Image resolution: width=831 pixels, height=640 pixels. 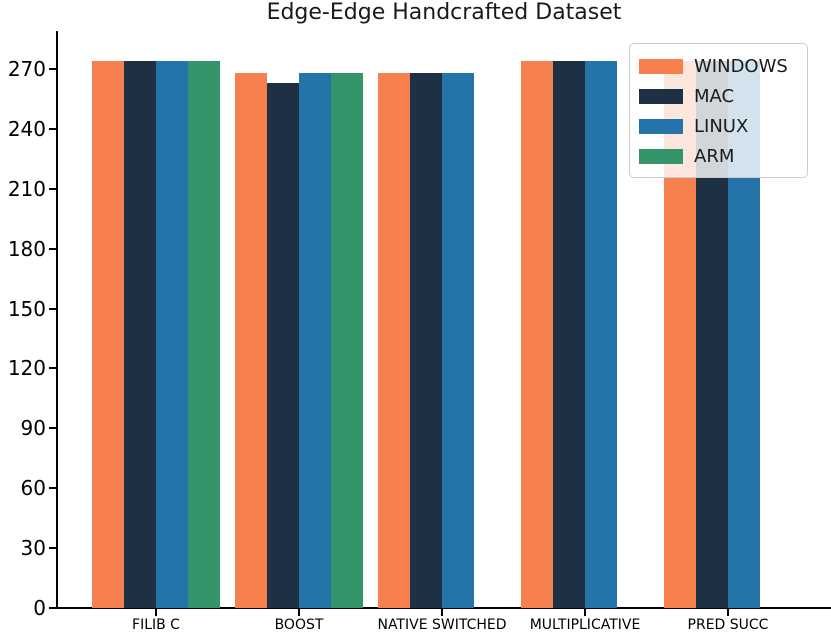 What do you see at coordinates (26, 368) in the screenshot?
I see `y-tick-label: 120` at bounding box center [26, 368].